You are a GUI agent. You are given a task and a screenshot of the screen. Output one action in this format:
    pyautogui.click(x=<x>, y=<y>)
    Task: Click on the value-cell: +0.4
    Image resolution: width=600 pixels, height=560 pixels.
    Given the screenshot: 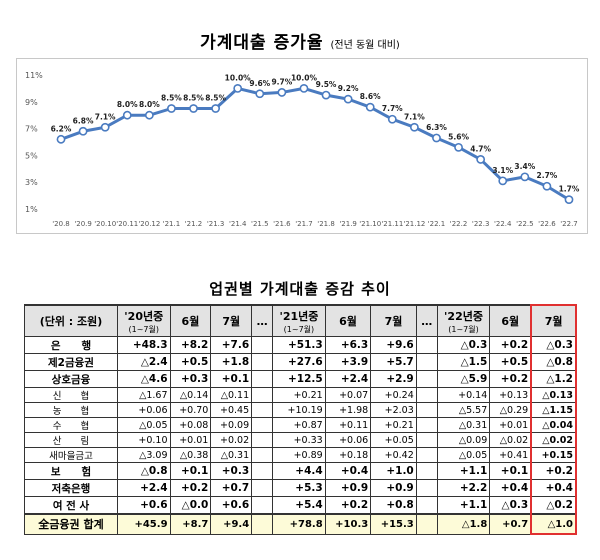 What is the action you would take?
    pyautogui.click(x=348, y=471)
    